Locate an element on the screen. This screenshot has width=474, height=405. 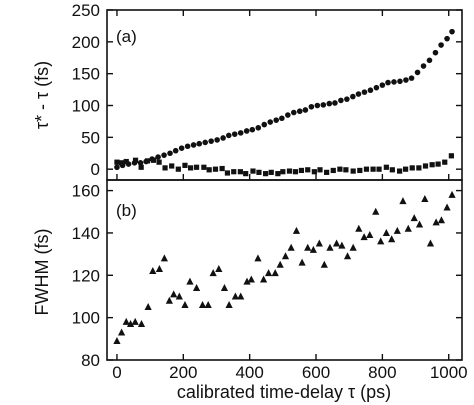
panel-b-label: (b) is located at coordinates (126, 210).